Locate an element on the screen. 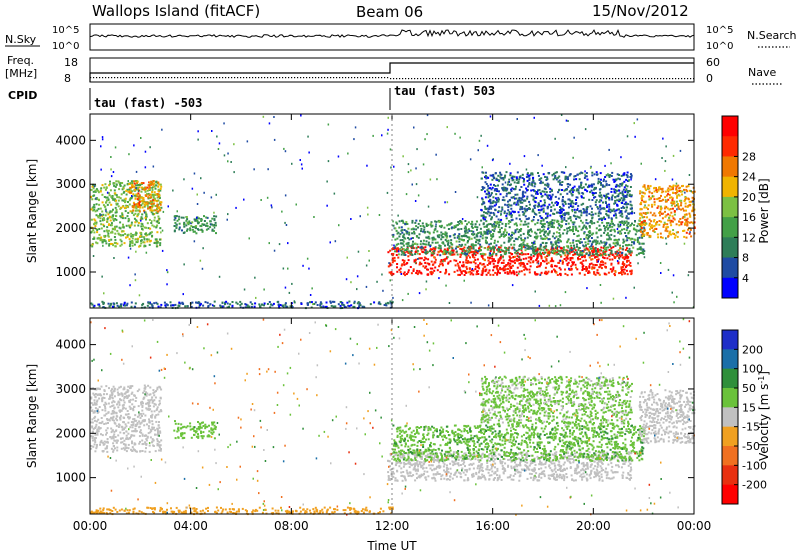 This screenshot has width=800, height=554. colorbar-tick-label: 200 is located at coordinates (752, 349).